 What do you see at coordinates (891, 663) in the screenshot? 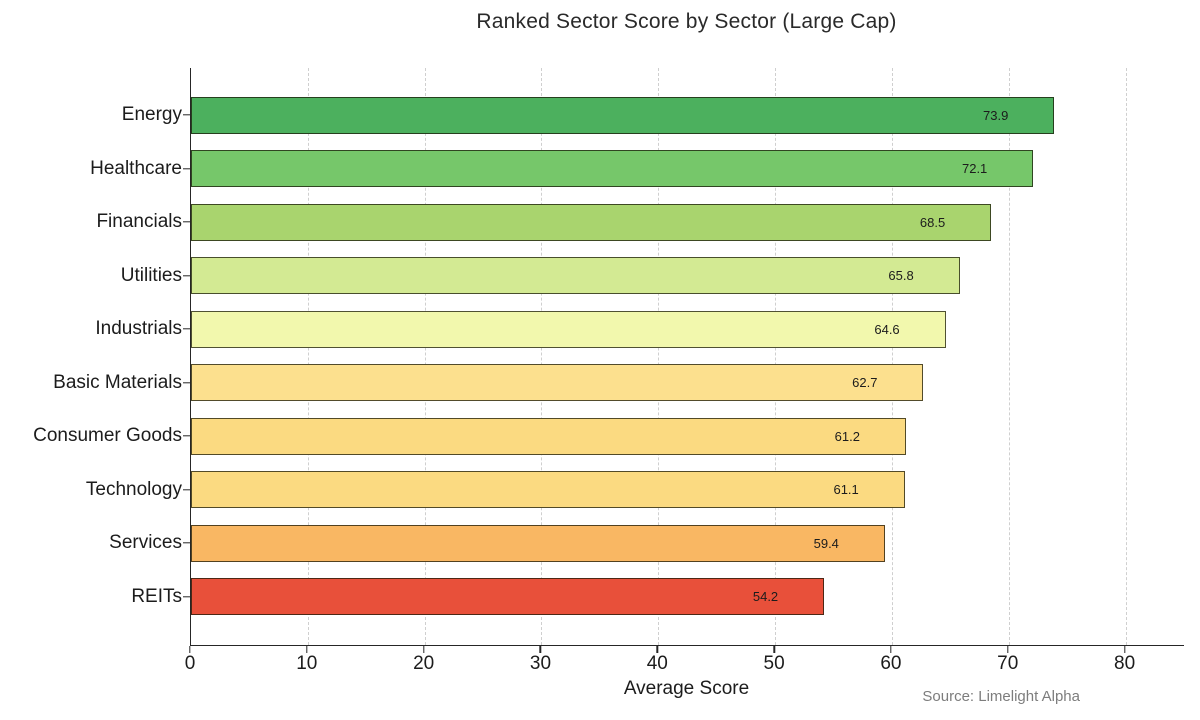
I see `x-tick-label-60: 60` at bounding box center [891, 663].